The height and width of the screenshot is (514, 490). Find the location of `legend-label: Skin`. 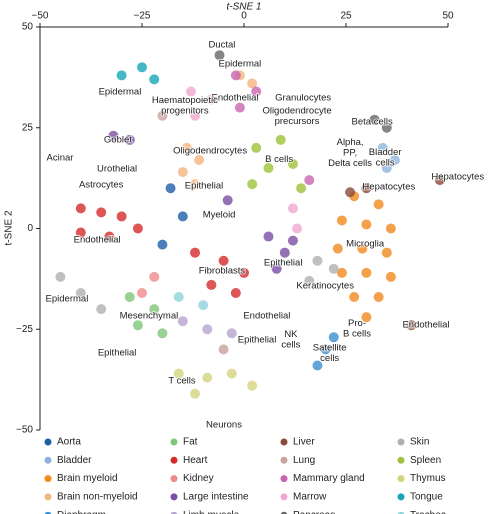

legend-label: Skin is located at coordinates (419, 442).